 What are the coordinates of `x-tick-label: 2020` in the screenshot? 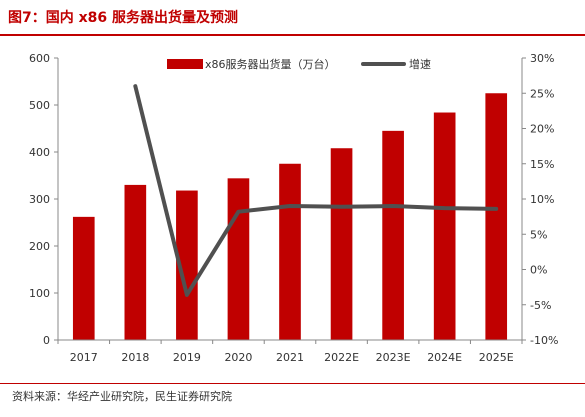 It's located at (238, 357).